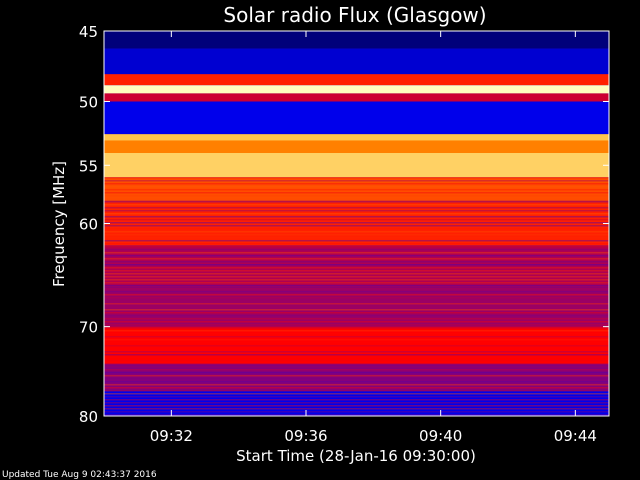  What do you see at coordinates (171, 436) in the screenshot?
I see `x-tick-label: 09:32` at bounding box center [171, 436].